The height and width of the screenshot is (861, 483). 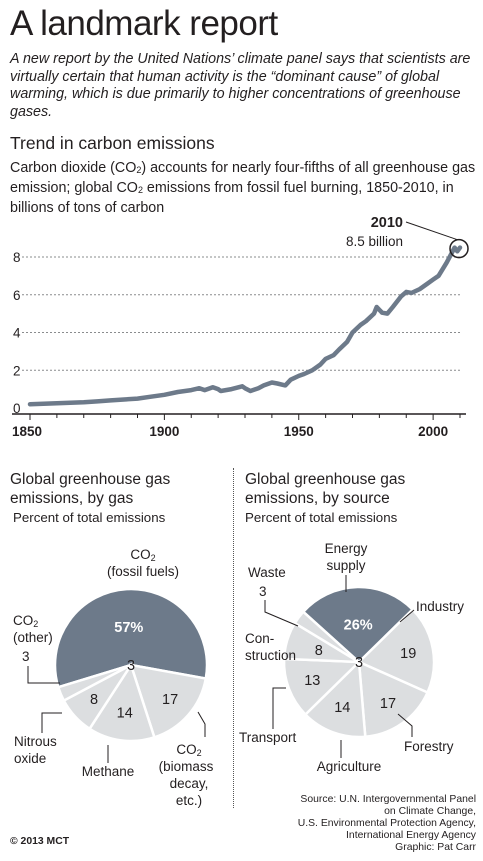 I want to click on pie-value-co2-biomass: 17, so click(x=170, y=700).